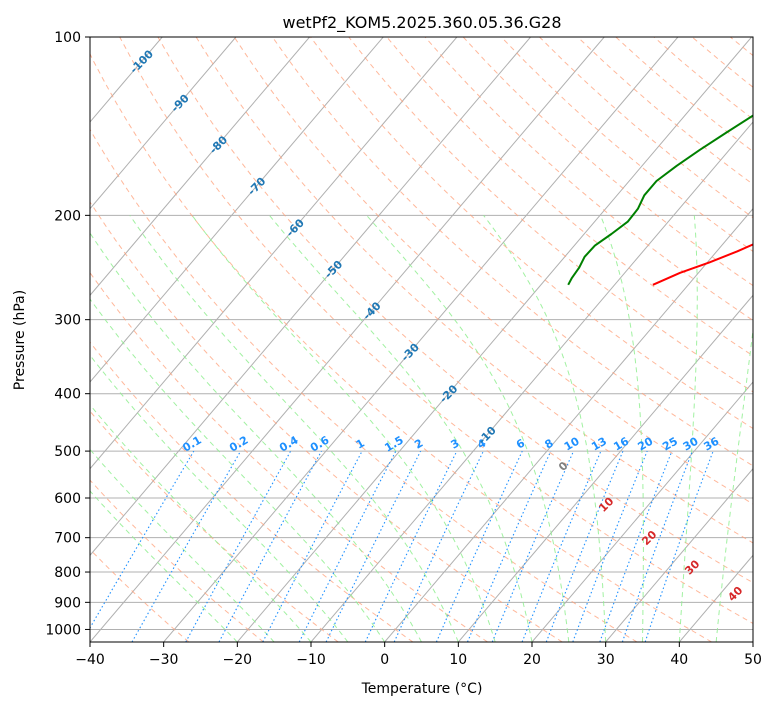 This screenshot has height=708, width=775. What do you see at coordinates (311, 660) in the screenshot?
I see `x-tick-label: −10` at bounding box center [311, 660].